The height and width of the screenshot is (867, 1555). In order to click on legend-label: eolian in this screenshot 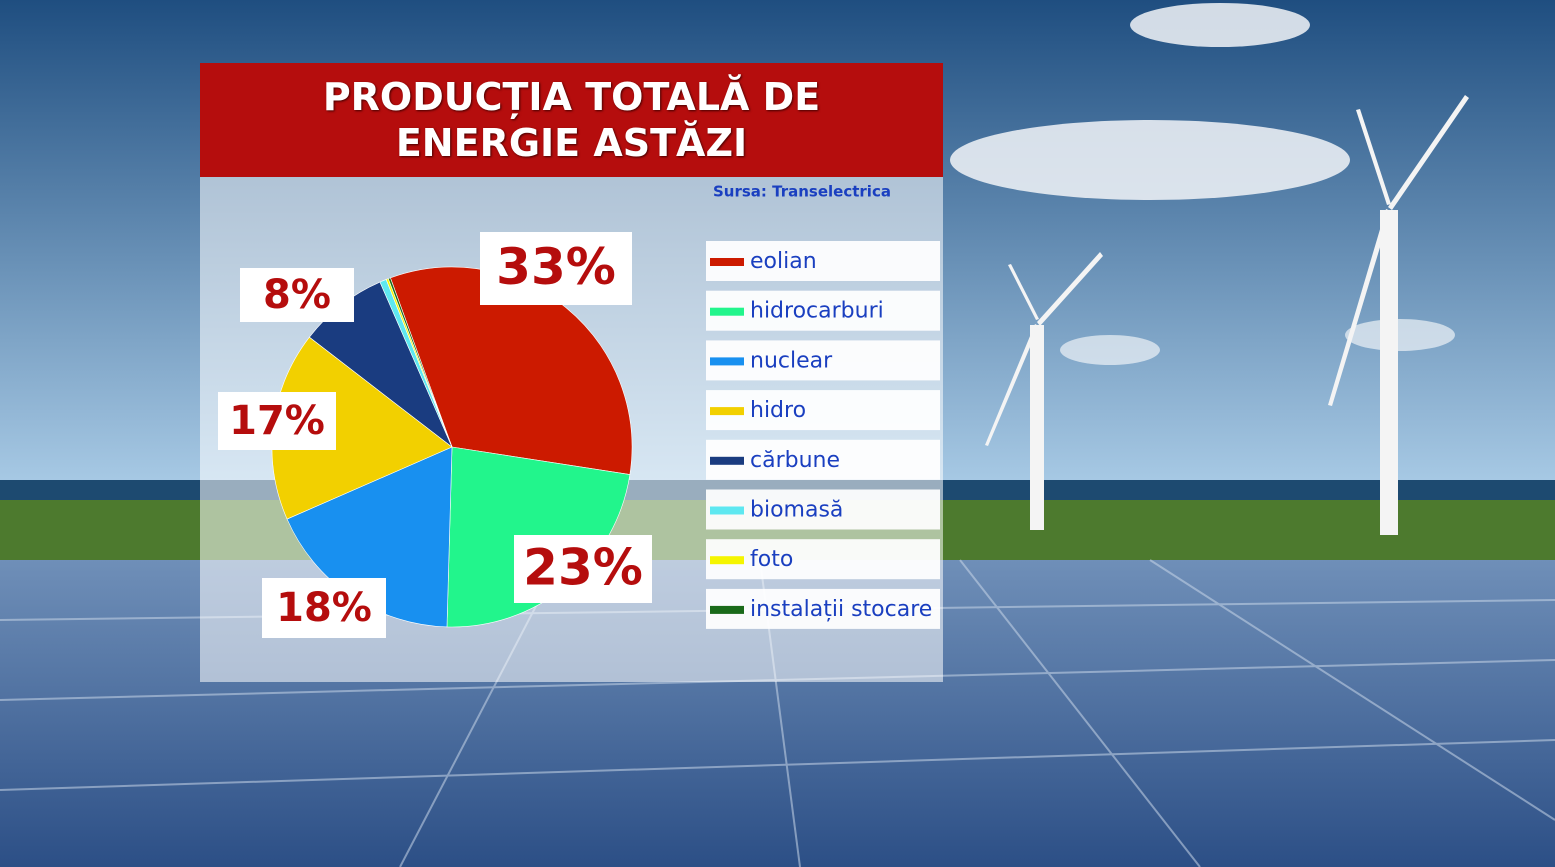, I will do `click(783, 261)`.